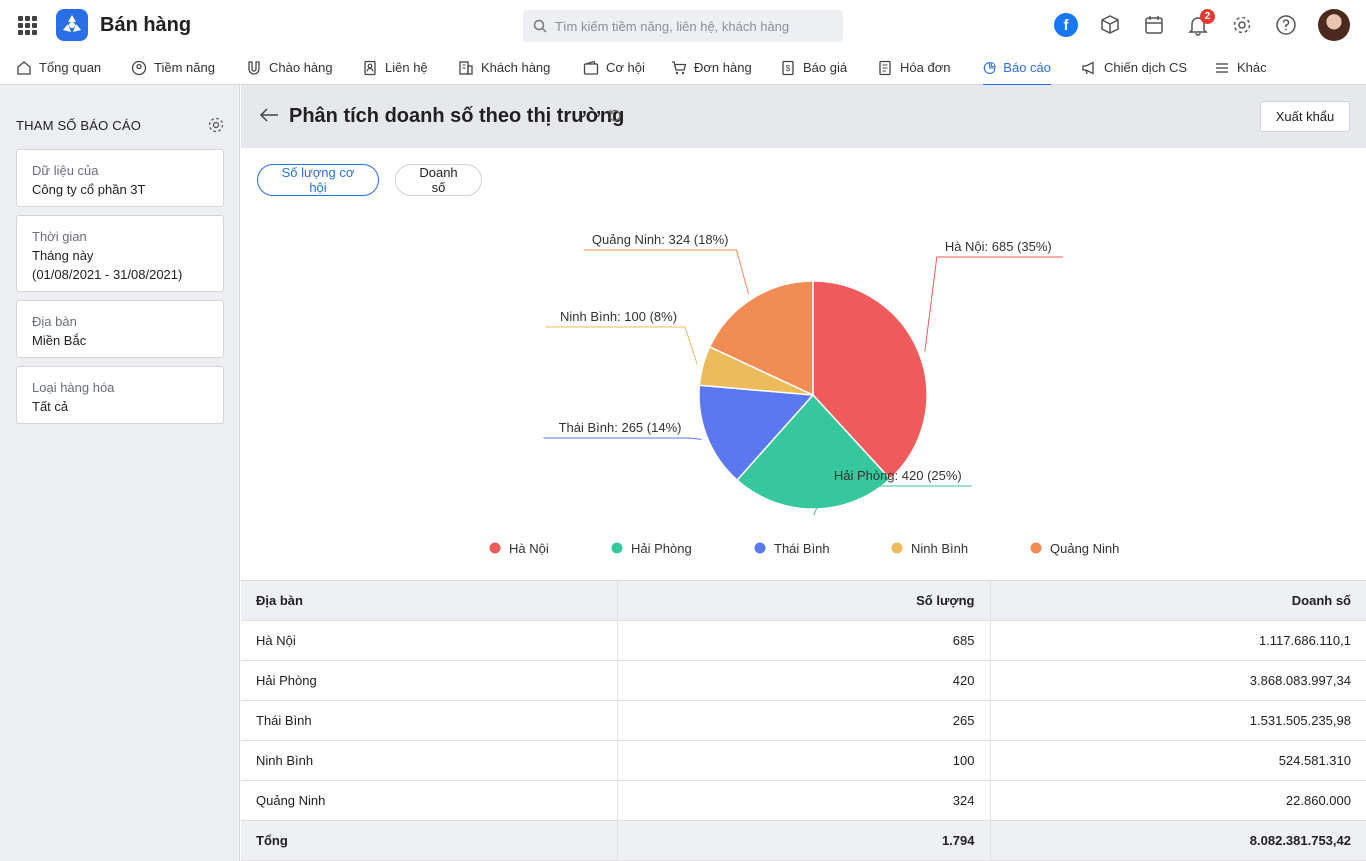  What do you see at coordinates (1066, 25) in the screenshot?
I see `facebook-icon: f` at bounding box center [1066, 25].